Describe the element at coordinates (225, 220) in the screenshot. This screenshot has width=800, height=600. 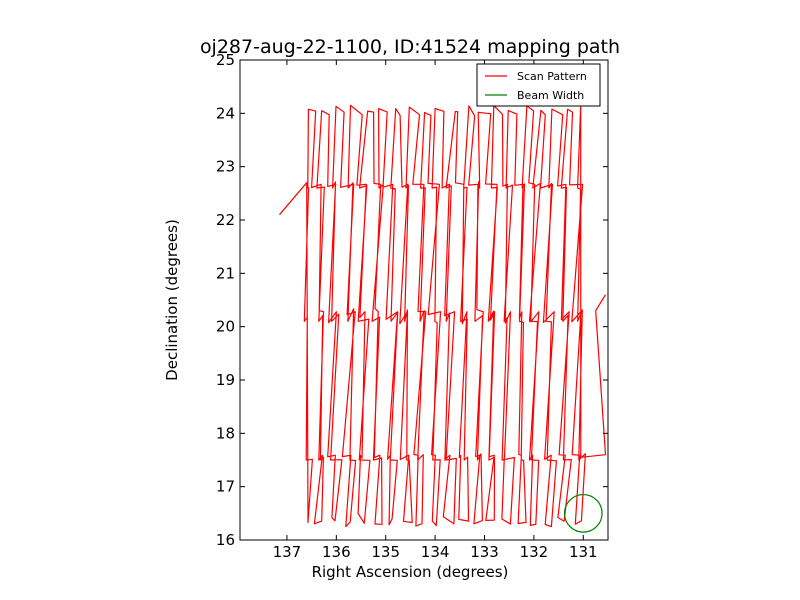
I see `y-tick-label: 22` at that location.